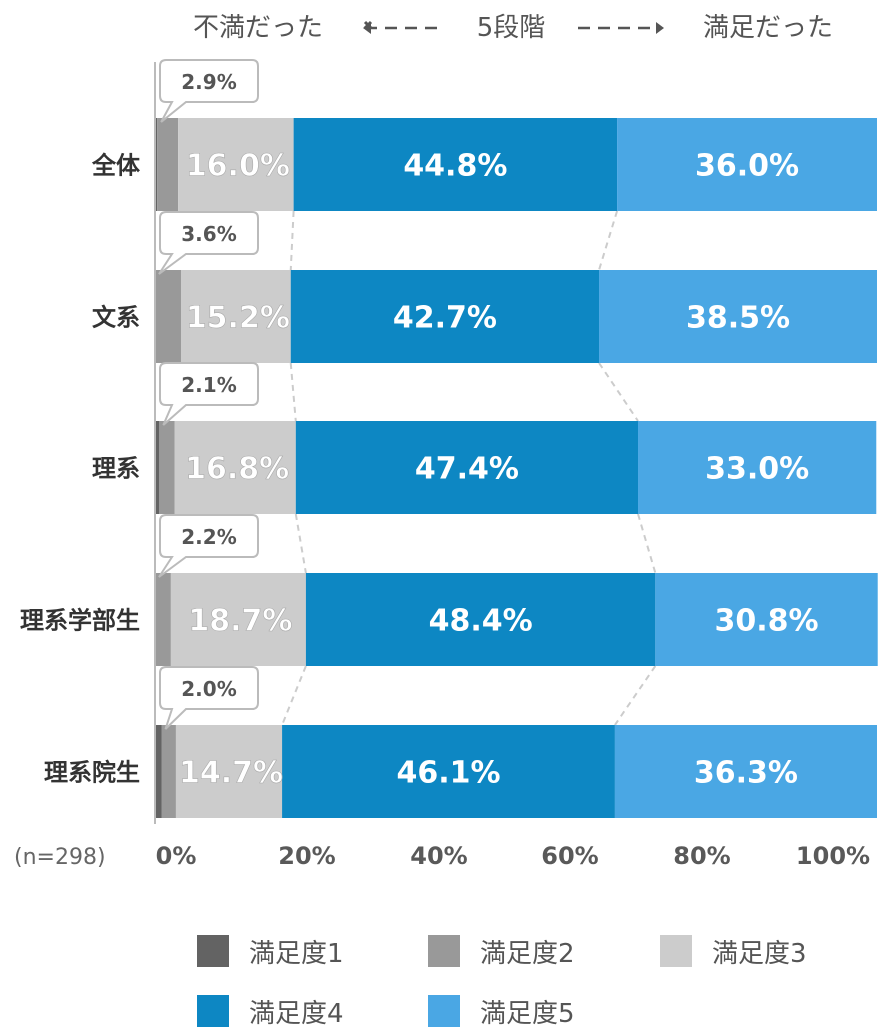 The width and height of the screenshot is (879, 1034). Describe the element at coordinates (116, 166) in the screenshot. I see `category-label: 全体` at that location.